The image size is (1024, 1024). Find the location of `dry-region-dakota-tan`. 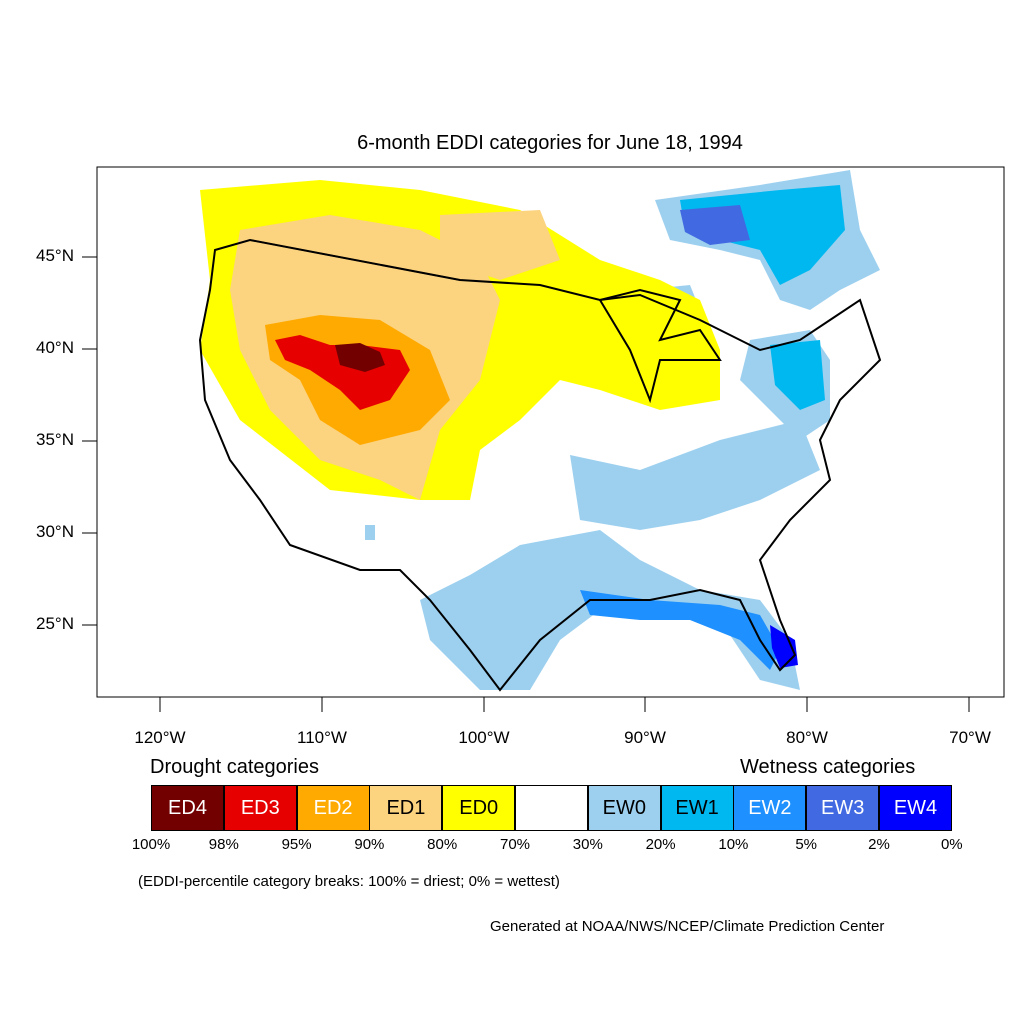

dry-region-dakota-tan is located at coordinates (500, 245).